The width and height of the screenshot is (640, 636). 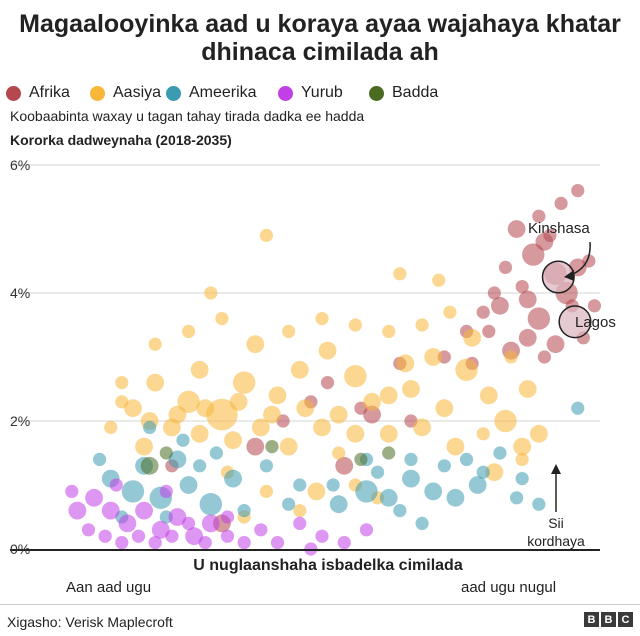 I want to click on x-axis-low-label: Aan aad ugu, so click(x=108, y=587).